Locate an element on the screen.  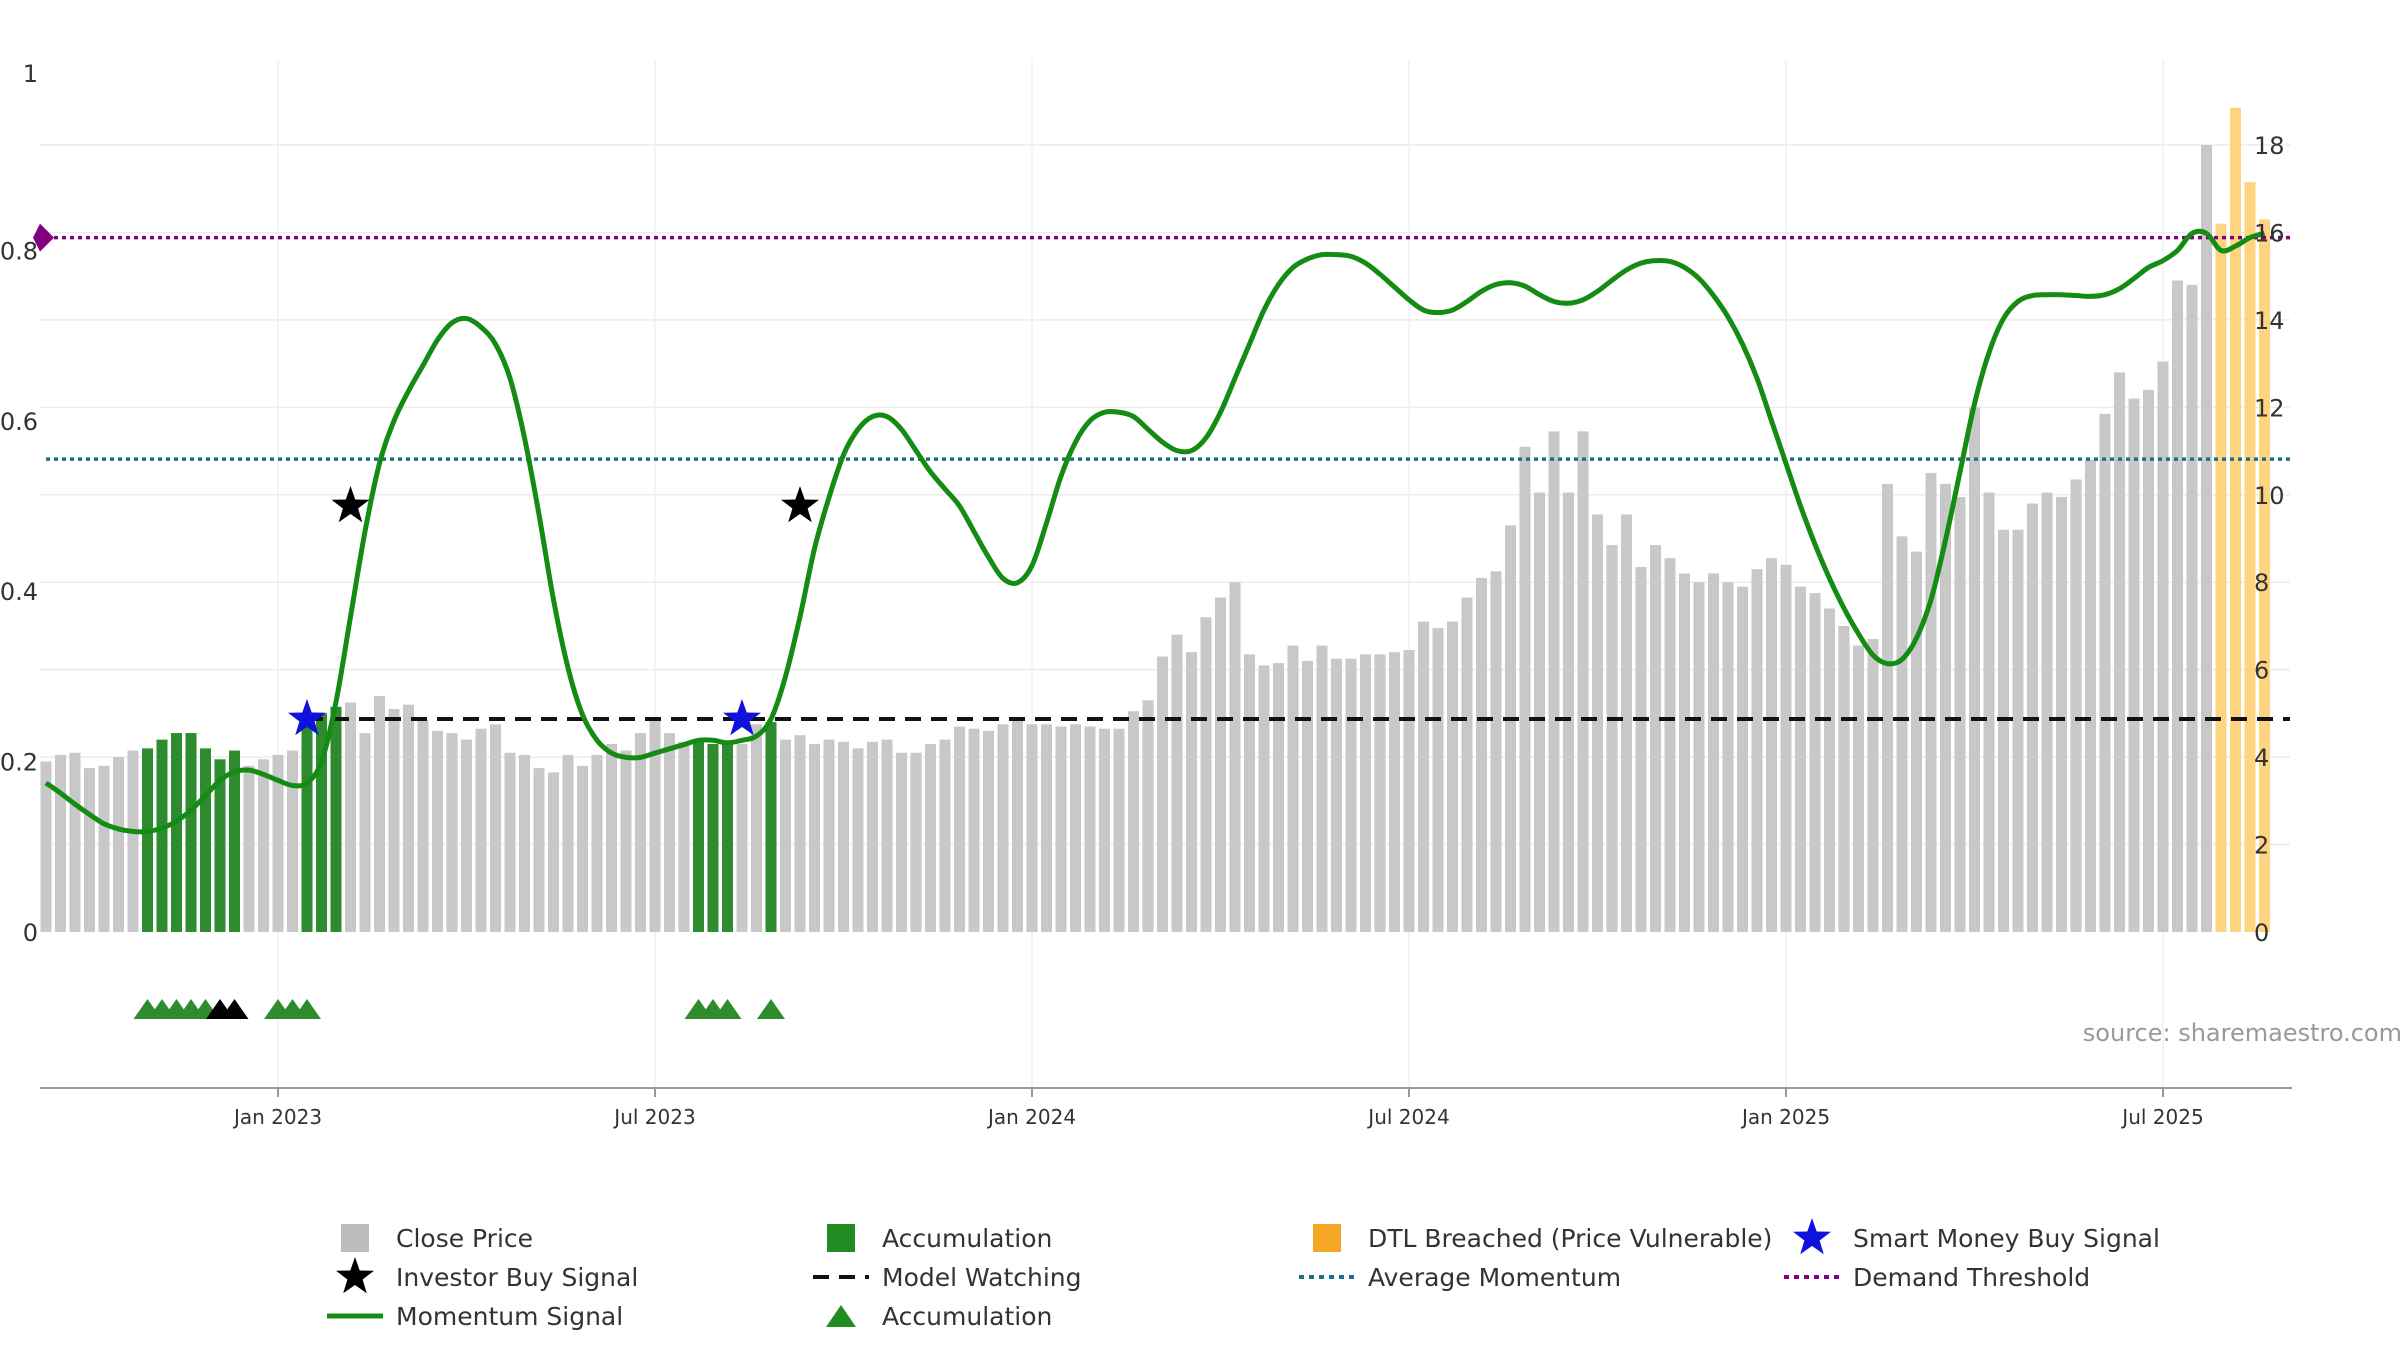
legend-label: Model Watching is located at coordinates (982, 1277).